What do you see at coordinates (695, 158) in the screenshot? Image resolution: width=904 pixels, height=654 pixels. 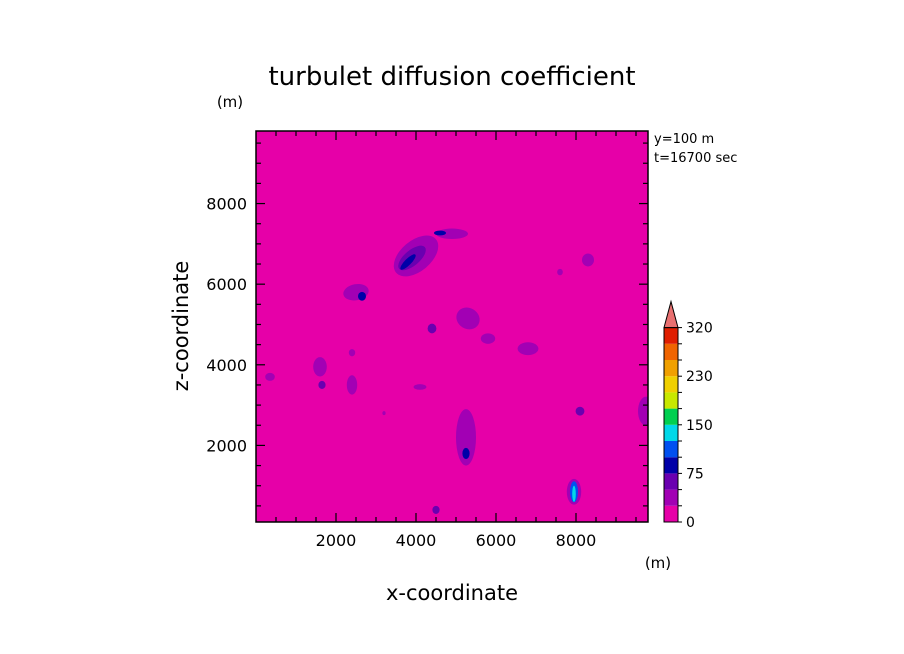 I see `annotation-time: t=16700 sec` at bounding box center [695, 158].